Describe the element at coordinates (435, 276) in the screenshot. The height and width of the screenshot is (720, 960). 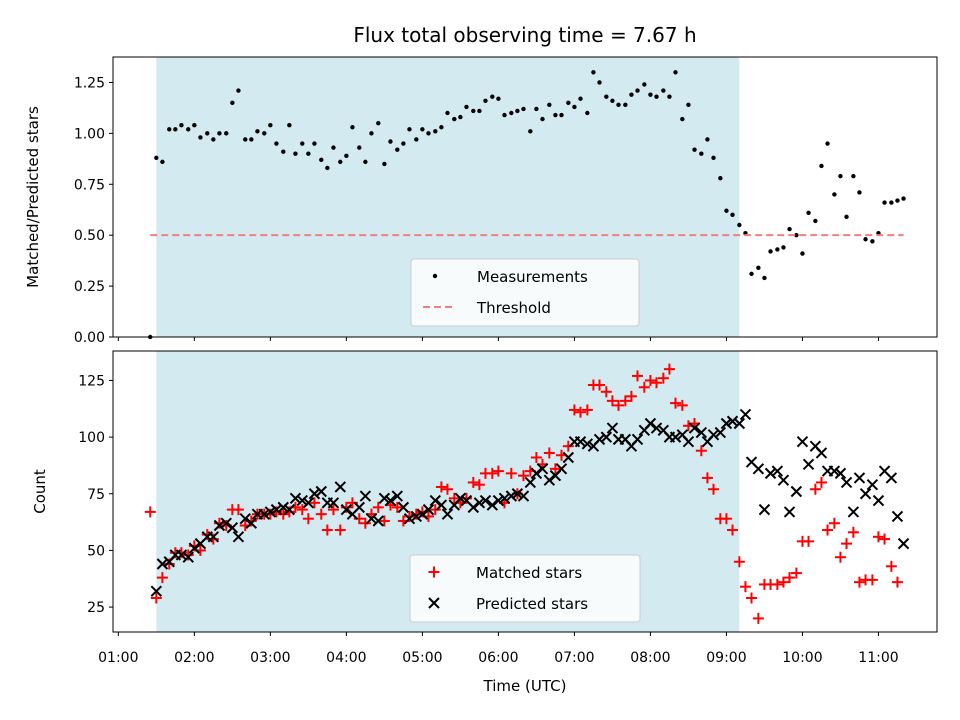
I see `ratio-legend-handle` at that location.